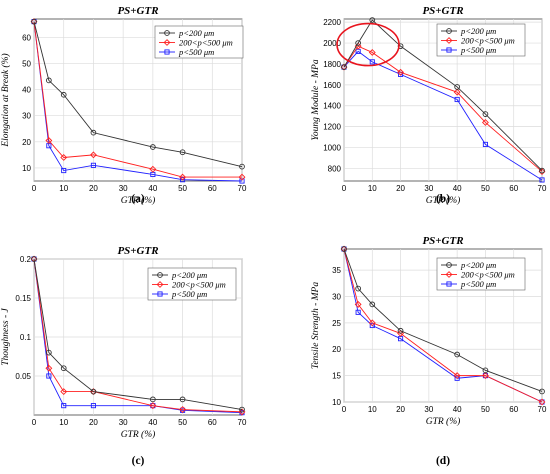  I want to click on panel-title: PS+GTR, so click(137, 11).